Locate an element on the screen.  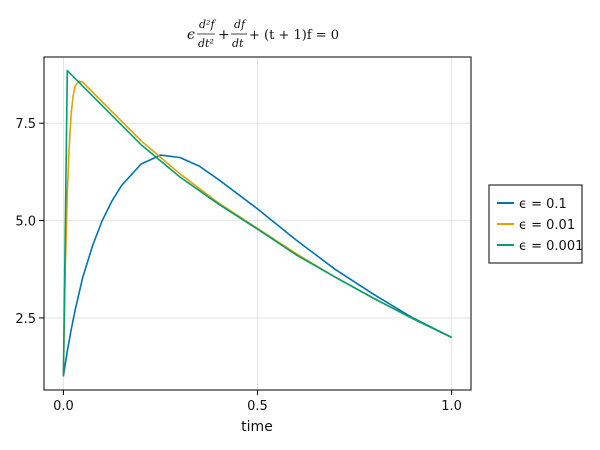
title-frac1-denominator: dt² is located at coordinates (206, 43).